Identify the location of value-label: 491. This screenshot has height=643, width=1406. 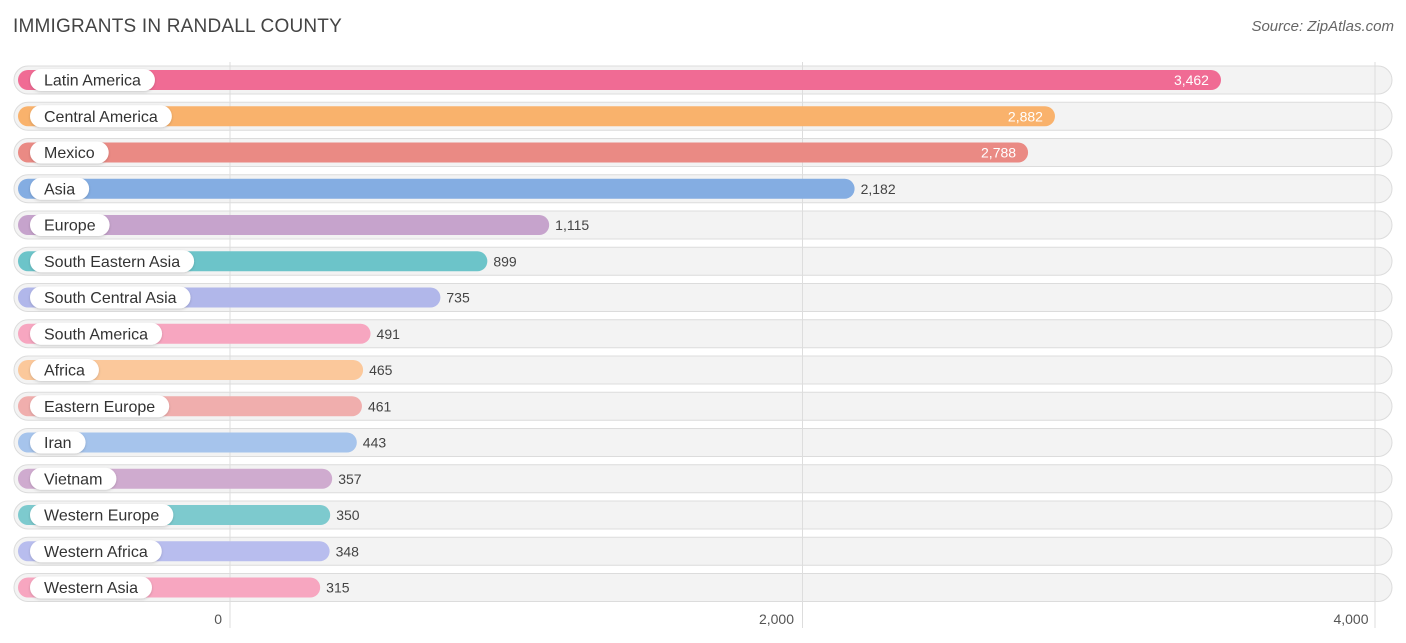
(389, 334).